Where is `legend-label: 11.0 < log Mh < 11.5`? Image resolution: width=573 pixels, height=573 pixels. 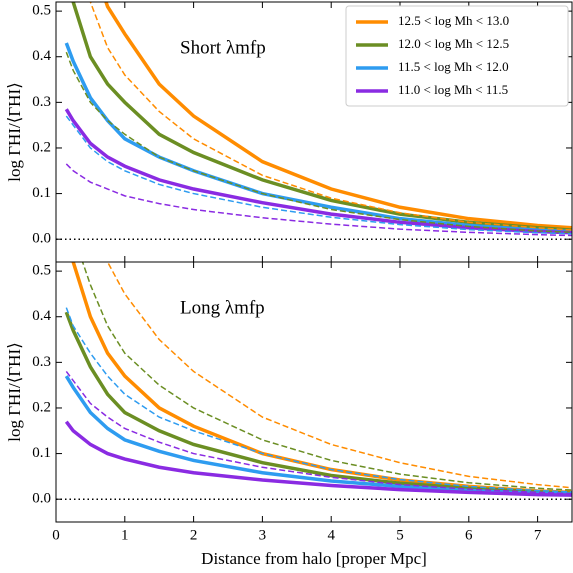 legend-label: 11.0 < log Mh < 11.5 is located at coordinates (453, 89).